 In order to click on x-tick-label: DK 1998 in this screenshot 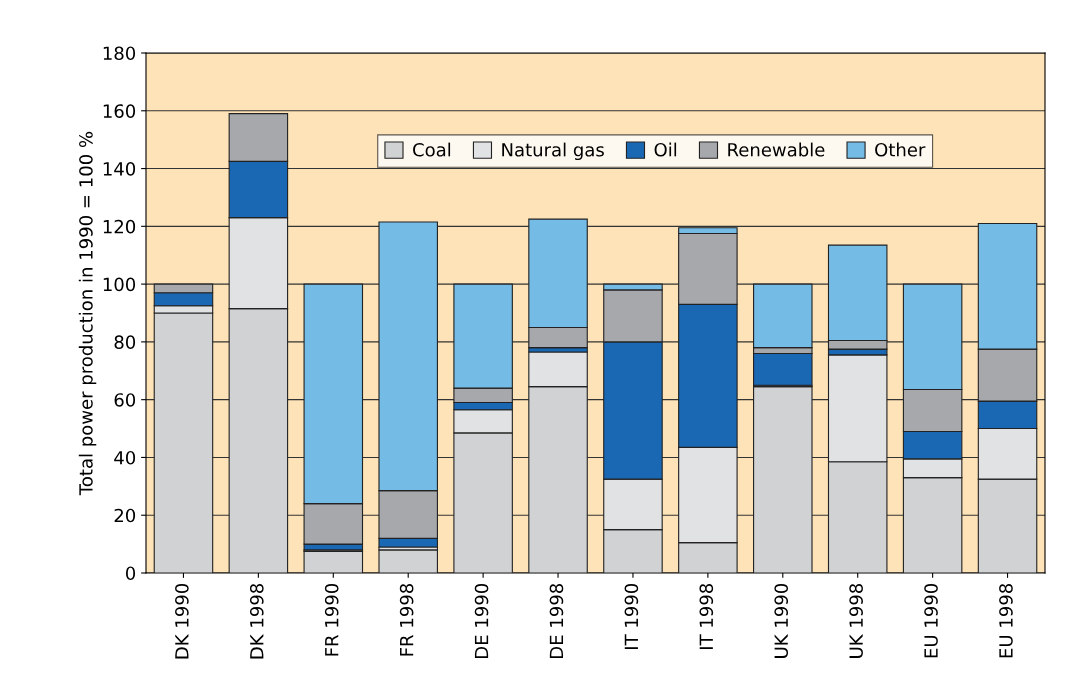, I will do `click(256, 621)`.